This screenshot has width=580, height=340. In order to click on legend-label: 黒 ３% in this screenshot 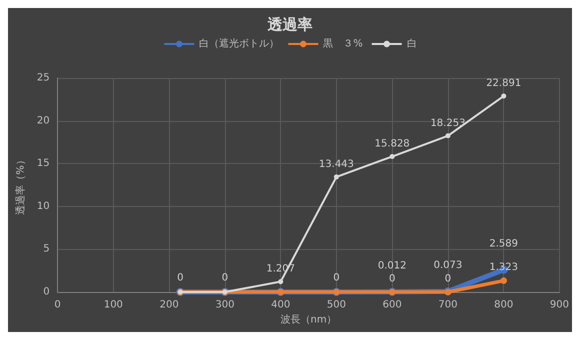, I will do `click(343, 44)`.